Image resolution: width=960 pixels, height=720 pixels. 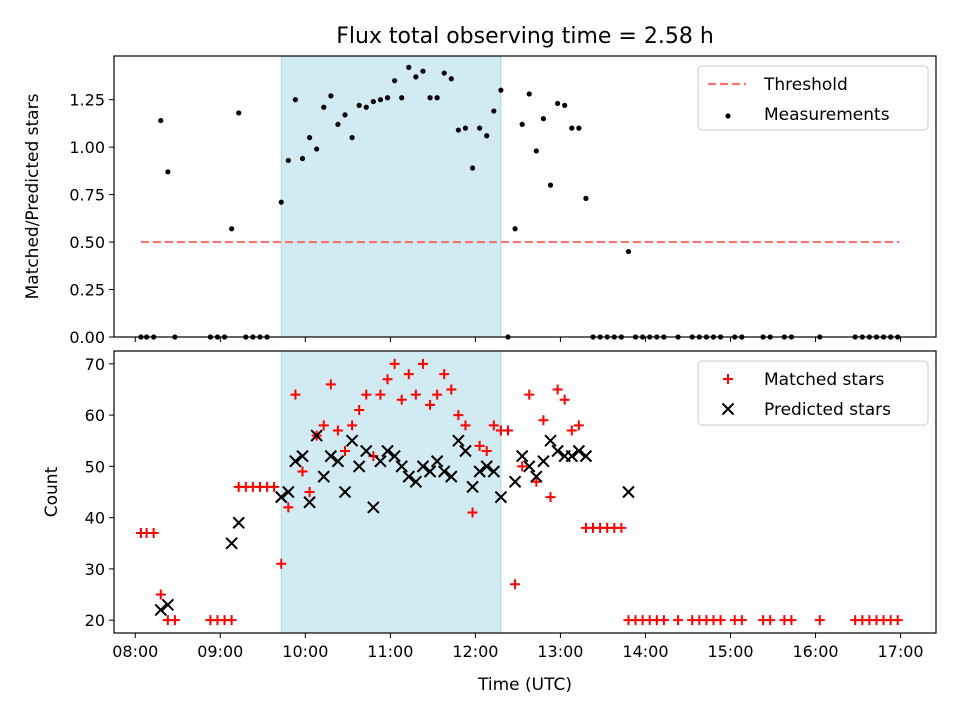 What do you see at coordinates (95, 466) in the screenshot?
I see `y-tick-label: 50` at bounding box center [95, 466].